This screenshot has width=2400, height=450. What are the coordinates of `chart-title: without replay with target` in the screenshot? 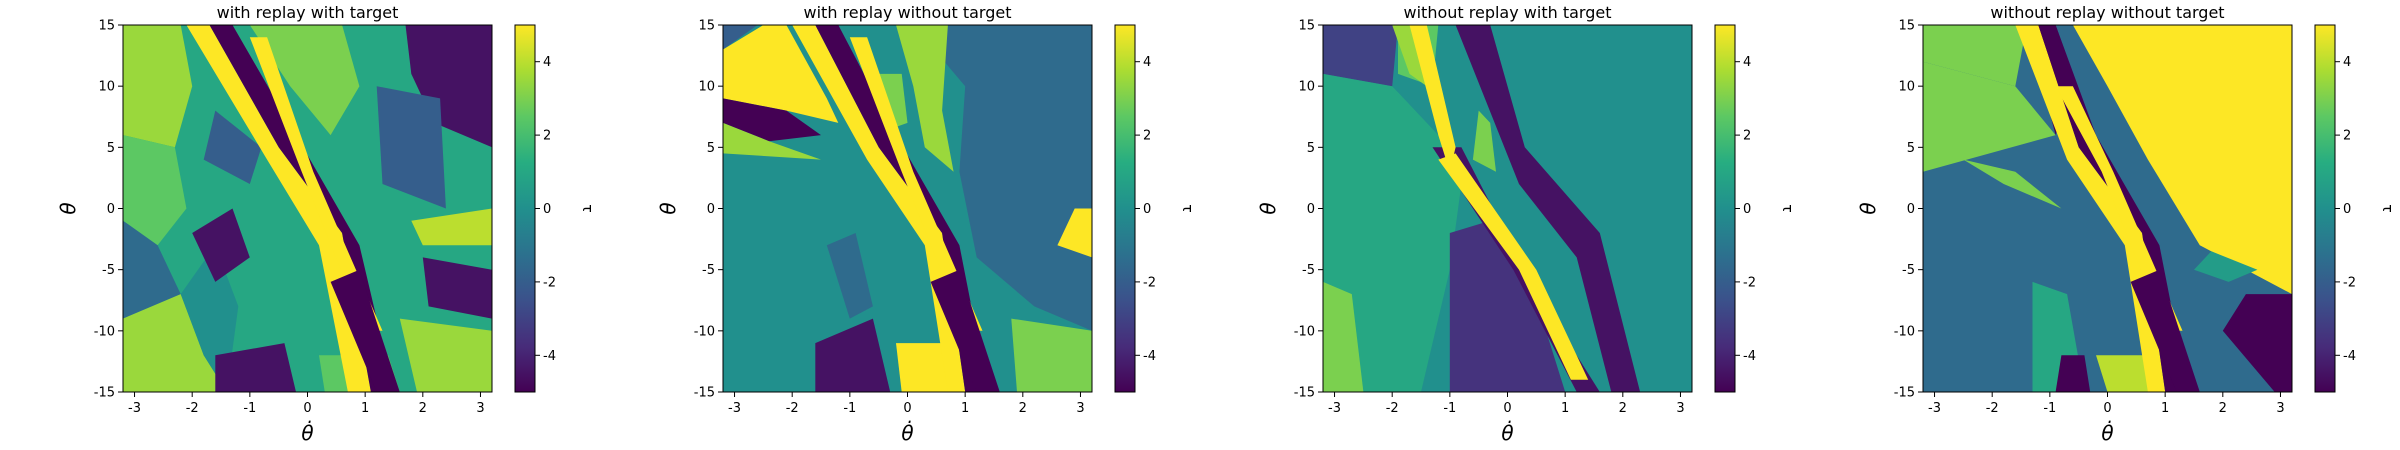 It's located at (1508, 12).